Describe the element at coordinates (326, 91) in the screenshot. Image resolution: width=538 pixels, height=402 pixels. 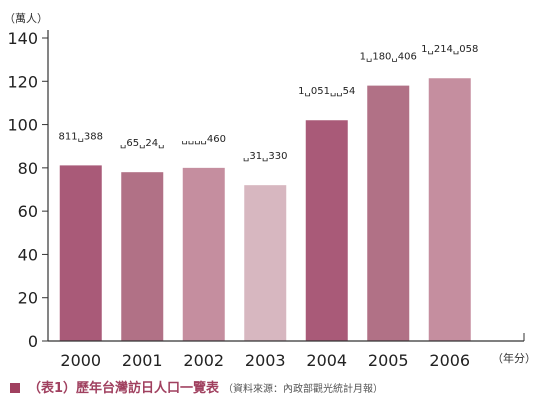
I see `bar-data-label: 1␣051␣␣54` at that location.